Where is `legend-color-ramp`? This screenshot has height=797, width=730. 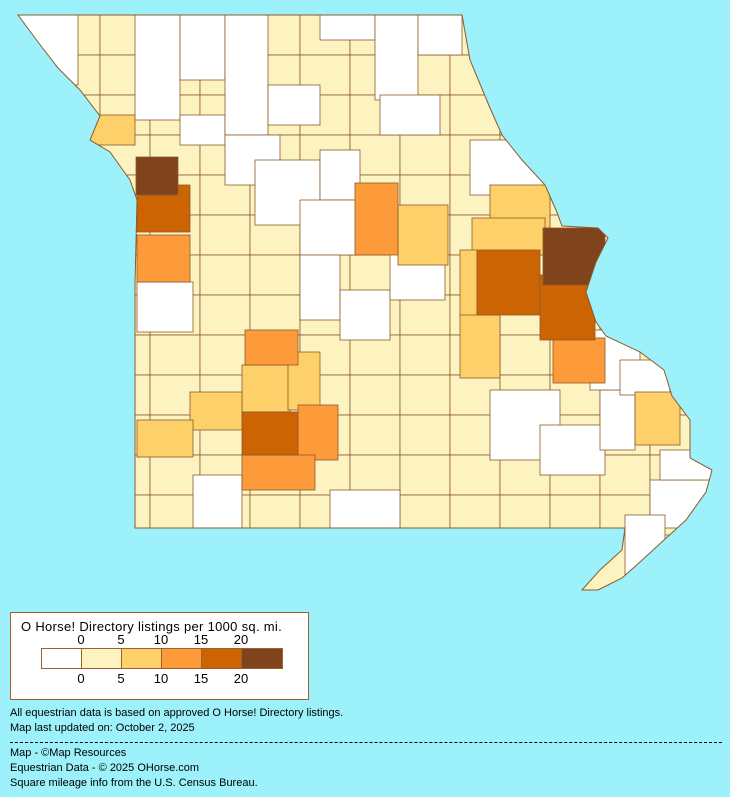 legend-color-ramp is located at coordinates (162, 658).